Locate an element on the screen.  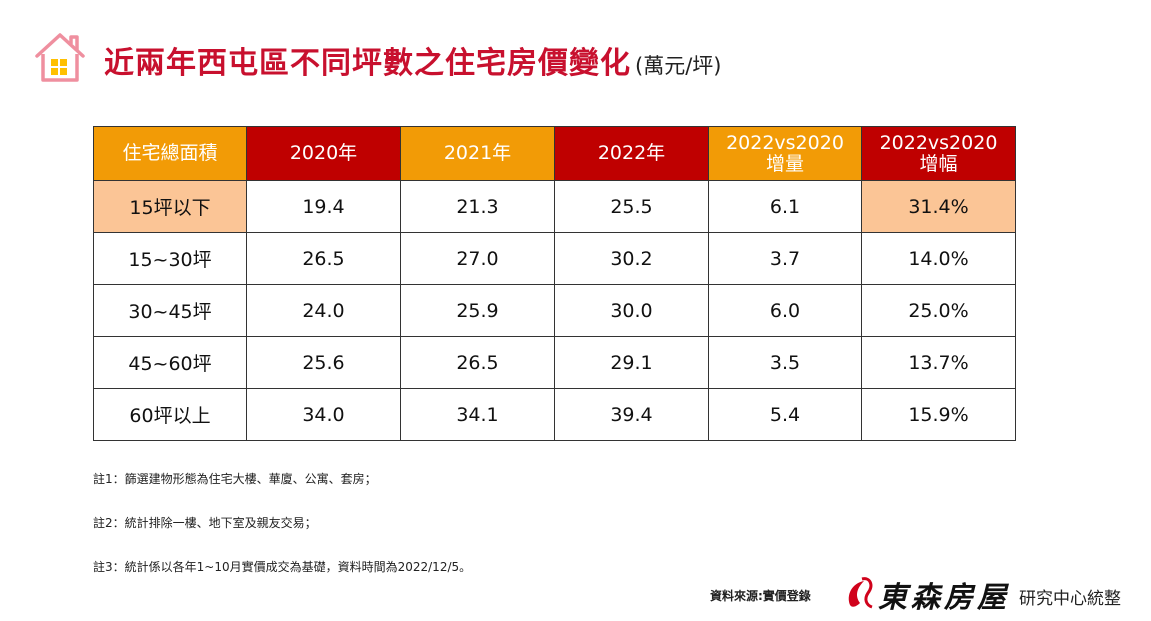
cell-increase: 3.5 is located at coordinates (785, 362).